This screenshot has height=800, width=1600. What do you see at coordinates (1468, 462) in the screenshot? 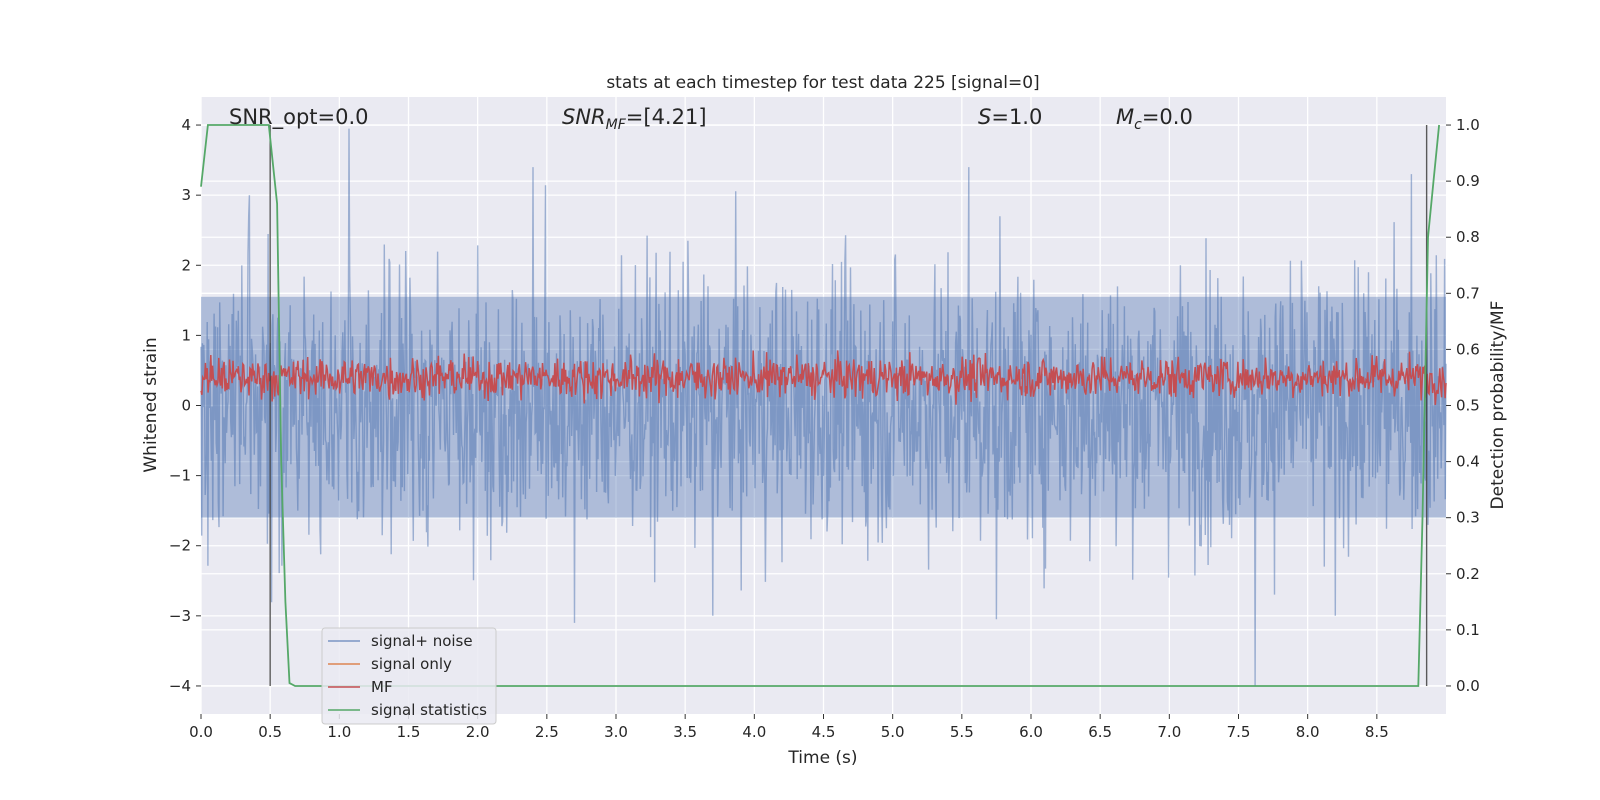
I see `y2-tick-label: 0.4` at bounding box center [1468, 462].